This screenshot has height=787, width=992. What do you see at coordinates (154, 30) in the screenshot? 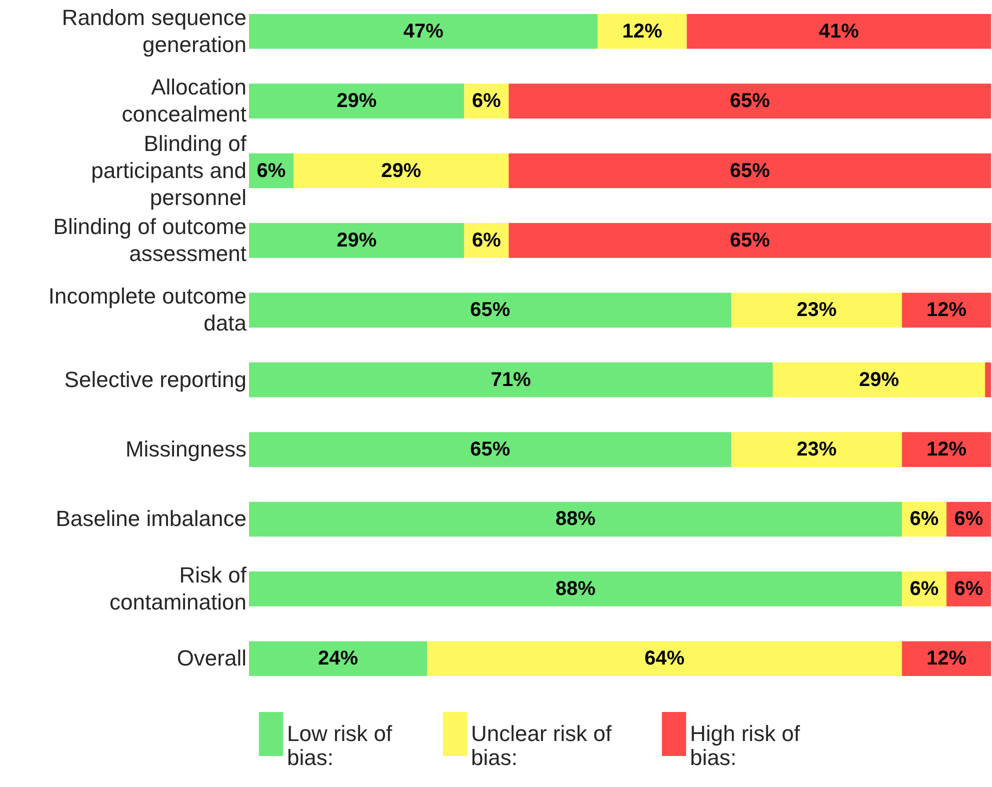
I see `y-tick-label: Random sequence generation` at bounding box center [154, 30].